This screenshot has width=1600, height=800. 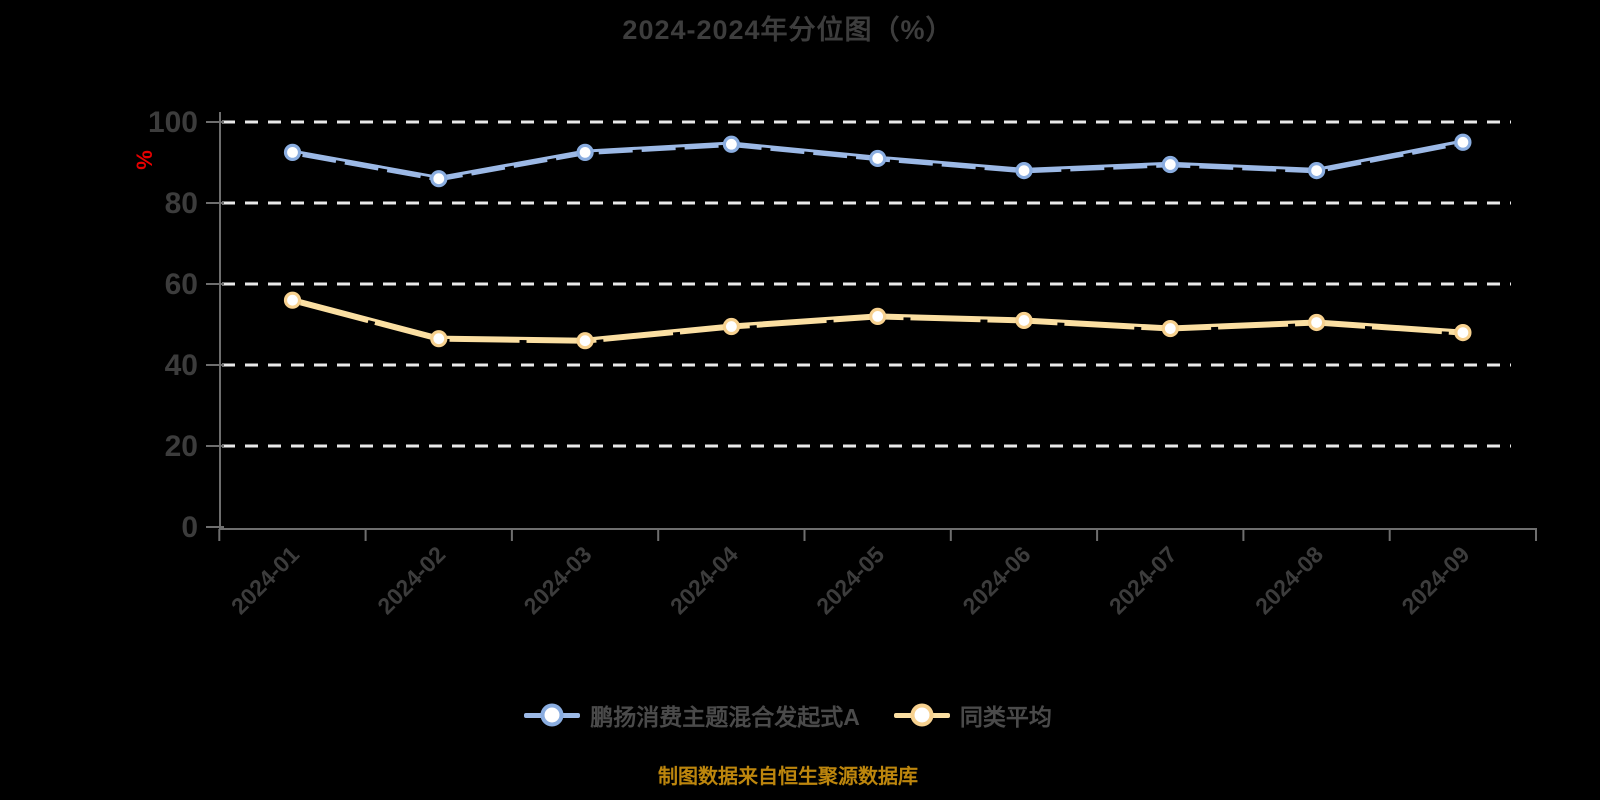 I want to click on x-tick-label: 2024-01, so click(x=265, y=580).